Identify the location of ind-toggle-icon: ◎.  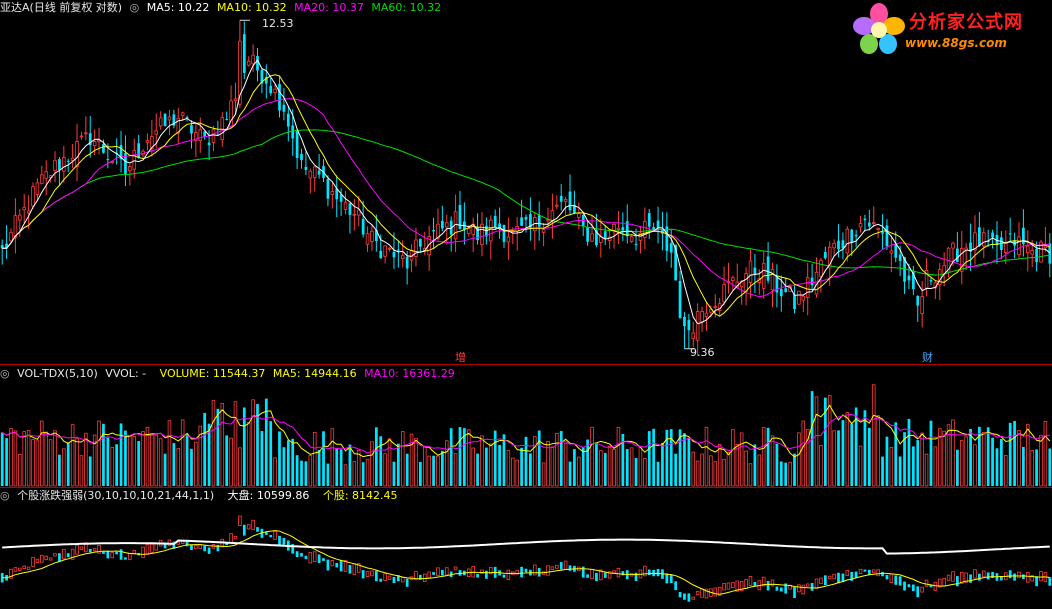
(5, 495).